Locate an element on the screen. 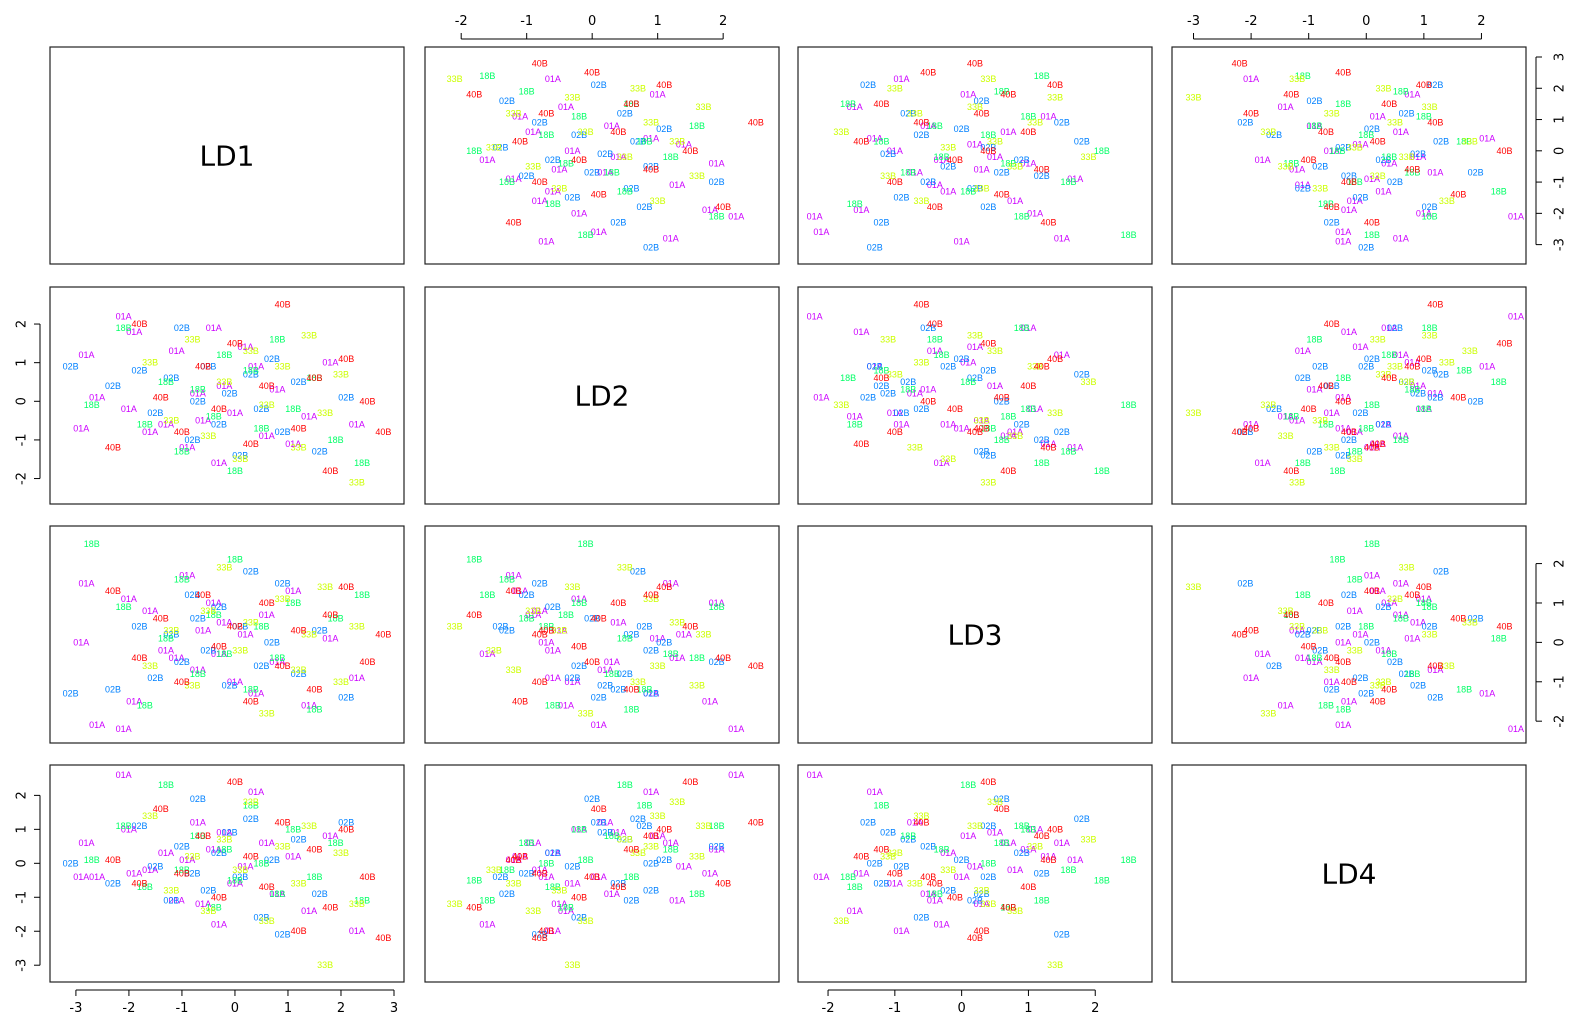  x-tick-label: -2 is located at coordinates (461, 21).